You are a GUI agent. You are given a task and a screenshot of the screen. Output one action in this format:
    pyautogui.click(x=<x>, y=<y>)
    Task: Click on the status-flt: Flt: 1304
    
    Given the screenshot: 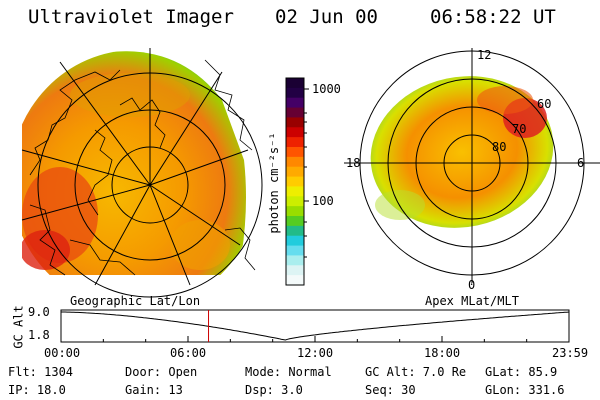 What is the action you would take?
    pyautogui.click(x=41, y=372)
    